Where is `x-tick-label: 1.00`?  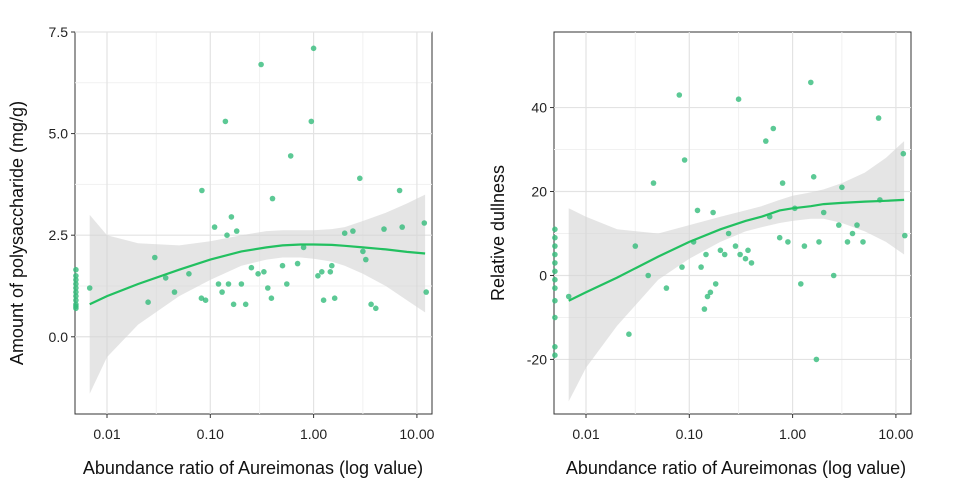 x-tick-label: 1.00 is located at coordinates (313, 434).